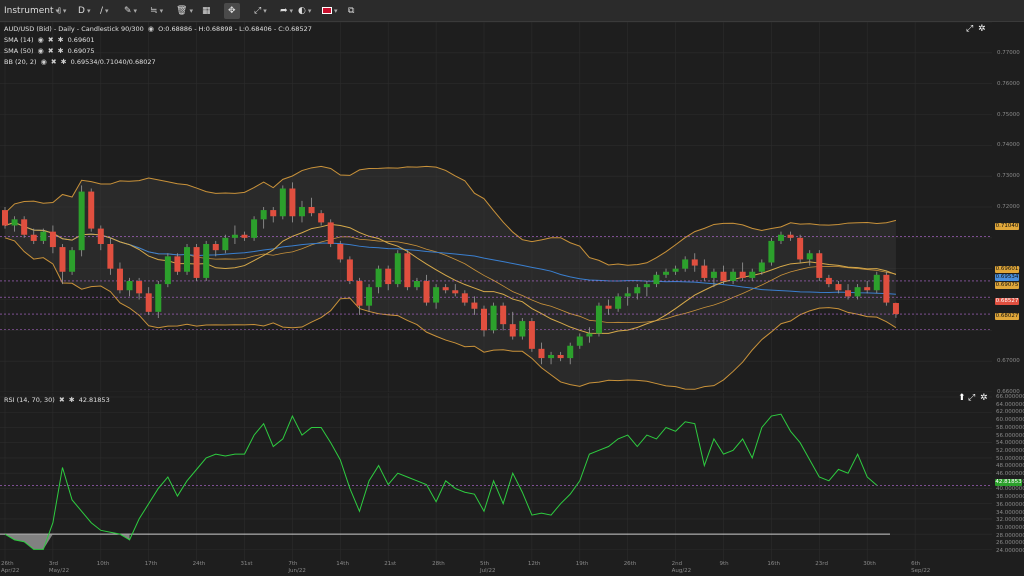 Image resolution: width=1024 pixels, height=576 pixels. Describe the element at coordinates (260, 11) in the screenshot. I see `zoom-button: ⤢ ▾` at that location.